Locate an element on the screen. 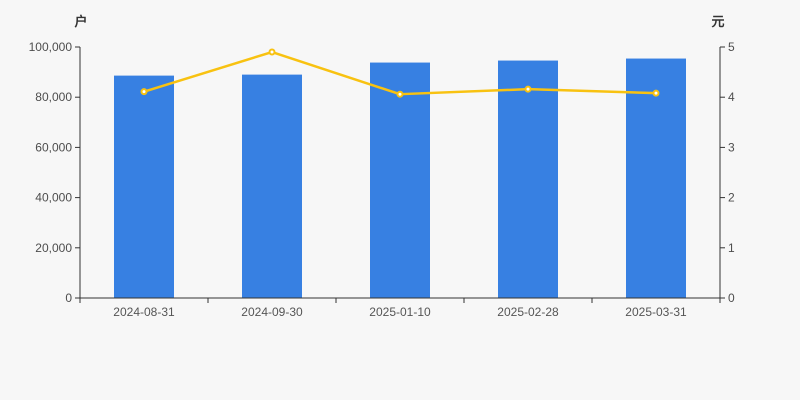 This screenshot has height=400, width=800. left-axis-tick-label: 80,000 is located at coordinates (53, 97).